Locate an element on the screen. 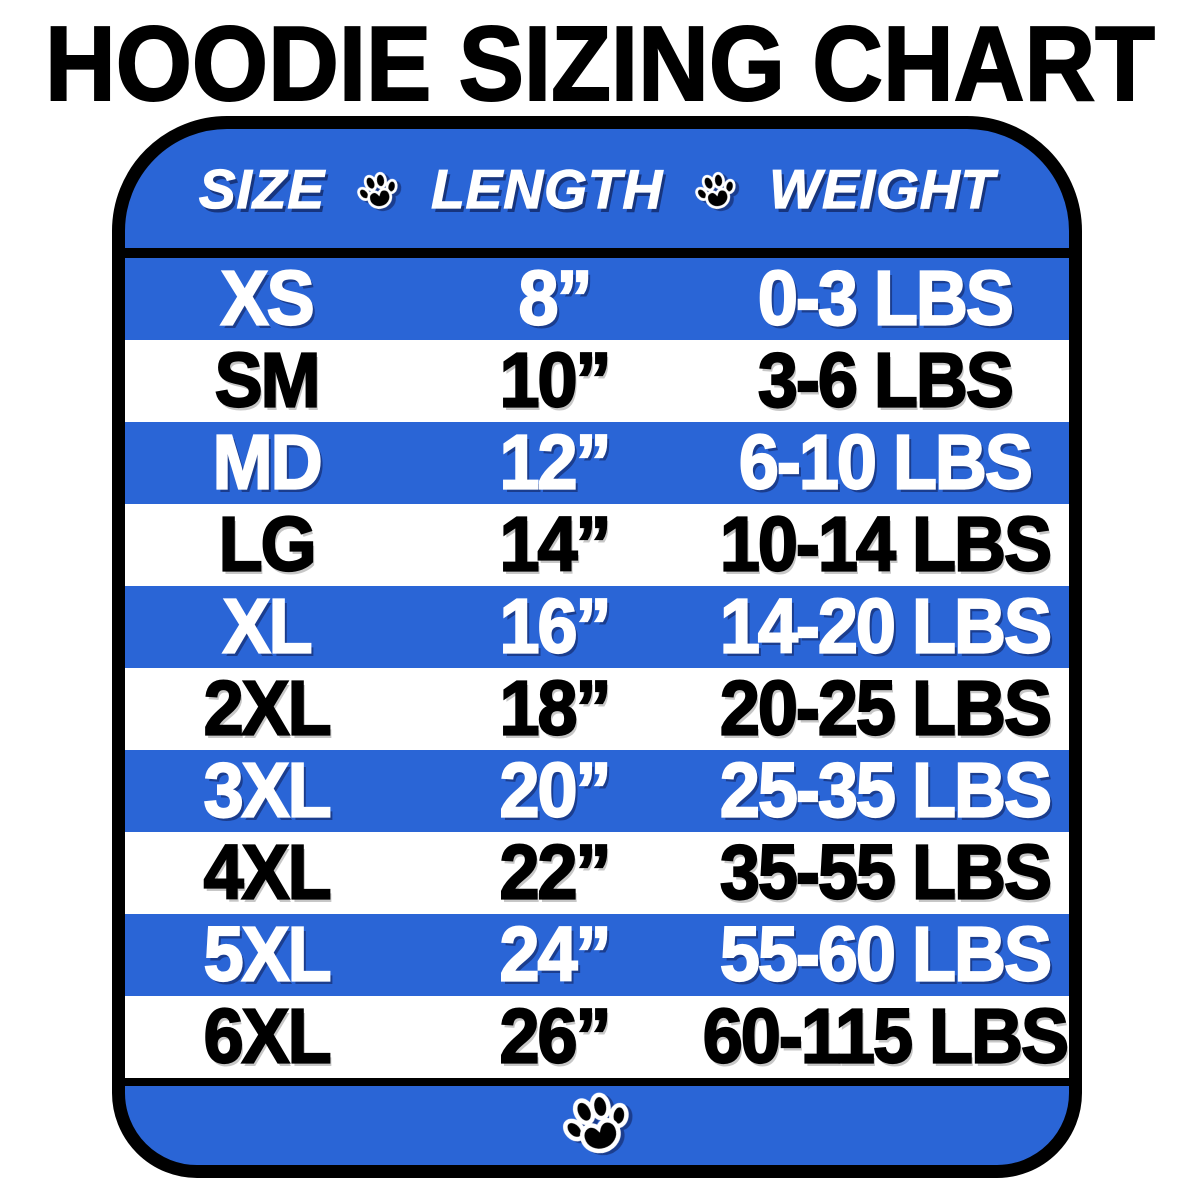 This screenshot has width=1200, height=1200. weight-cell: 14-20 LBS is located at coordinates (886, 627).